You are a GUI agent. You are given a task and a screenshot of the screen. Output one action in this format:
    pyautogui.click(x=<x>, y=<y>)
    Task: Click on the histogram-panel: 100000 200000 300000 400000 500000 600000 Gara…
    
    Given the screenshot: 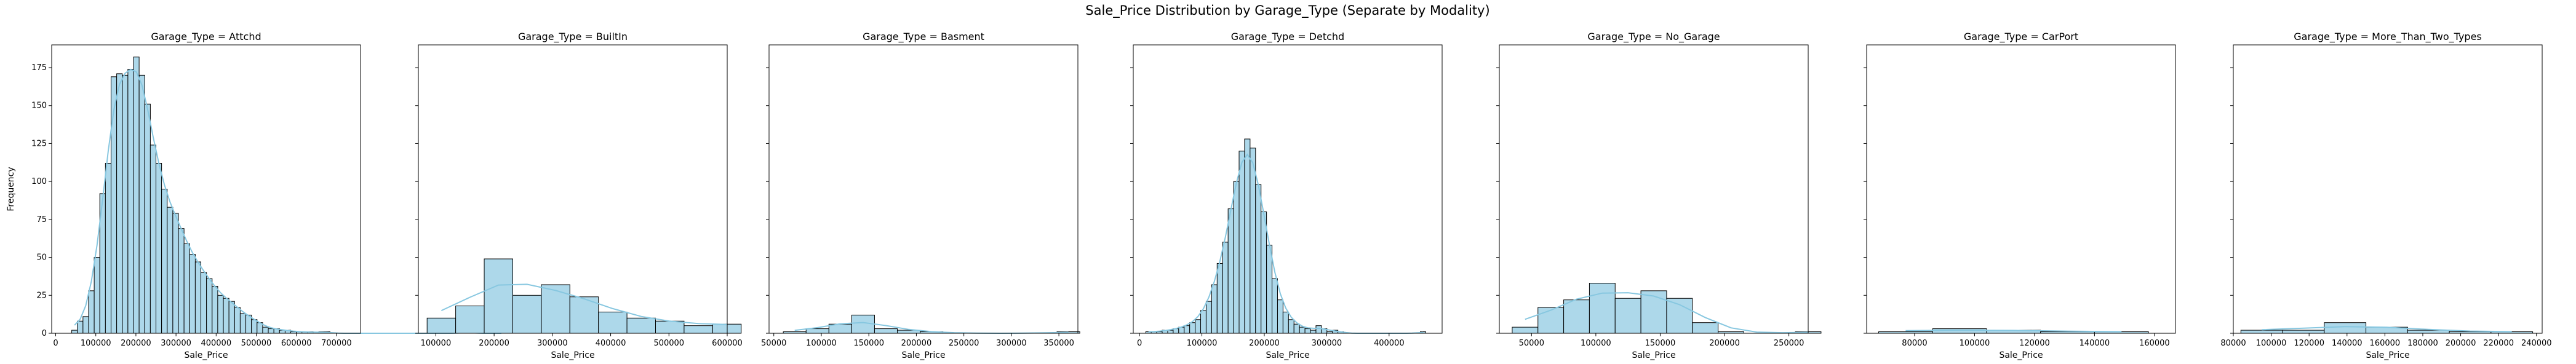 What is the action you would take?
    pyautogui.click(x=579, y=196)
    